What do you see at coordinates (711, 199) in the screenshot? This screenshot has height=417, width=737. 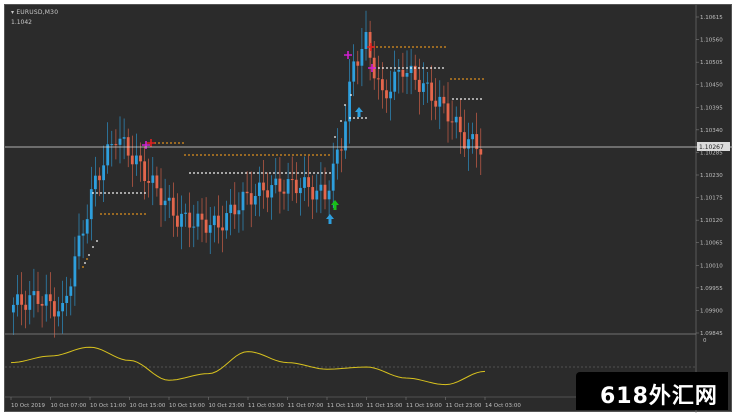 I see `price-tick-label: 1.10175` at bounding box center [711, 199].